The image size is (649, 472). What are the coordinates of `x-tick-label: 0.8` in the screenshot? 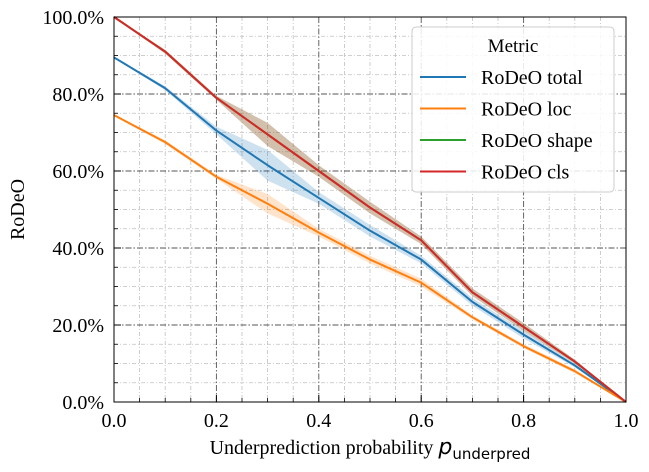 It's located at (523, 421).